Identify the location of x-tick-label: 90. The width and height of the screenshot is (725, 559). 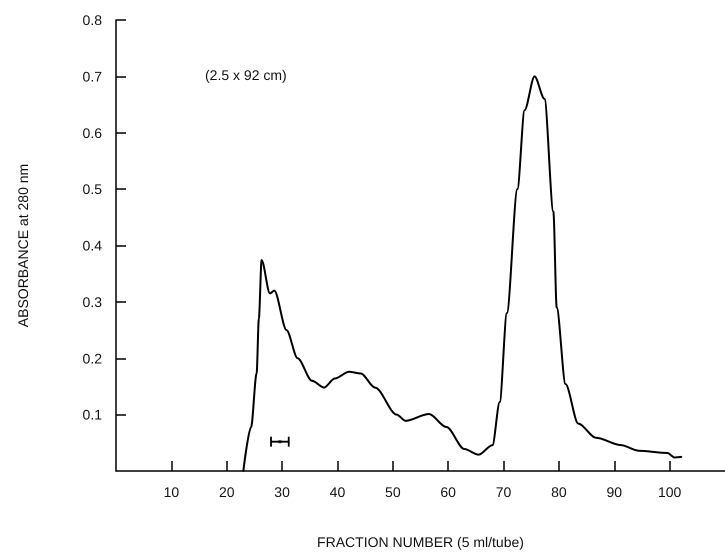
(614, 492).